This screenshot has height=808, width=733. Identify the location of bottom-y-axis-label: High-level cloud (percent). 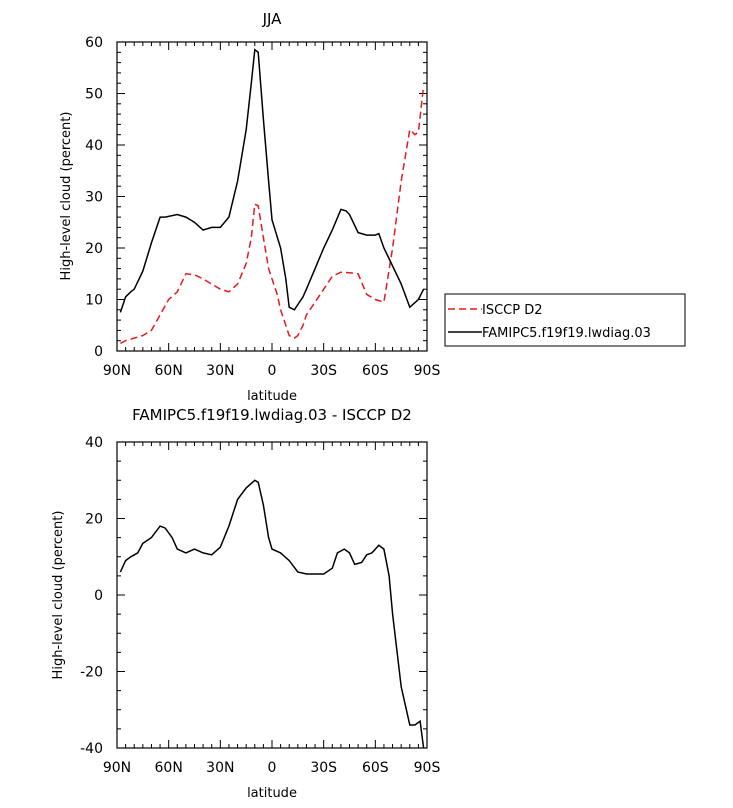
(58, 595).